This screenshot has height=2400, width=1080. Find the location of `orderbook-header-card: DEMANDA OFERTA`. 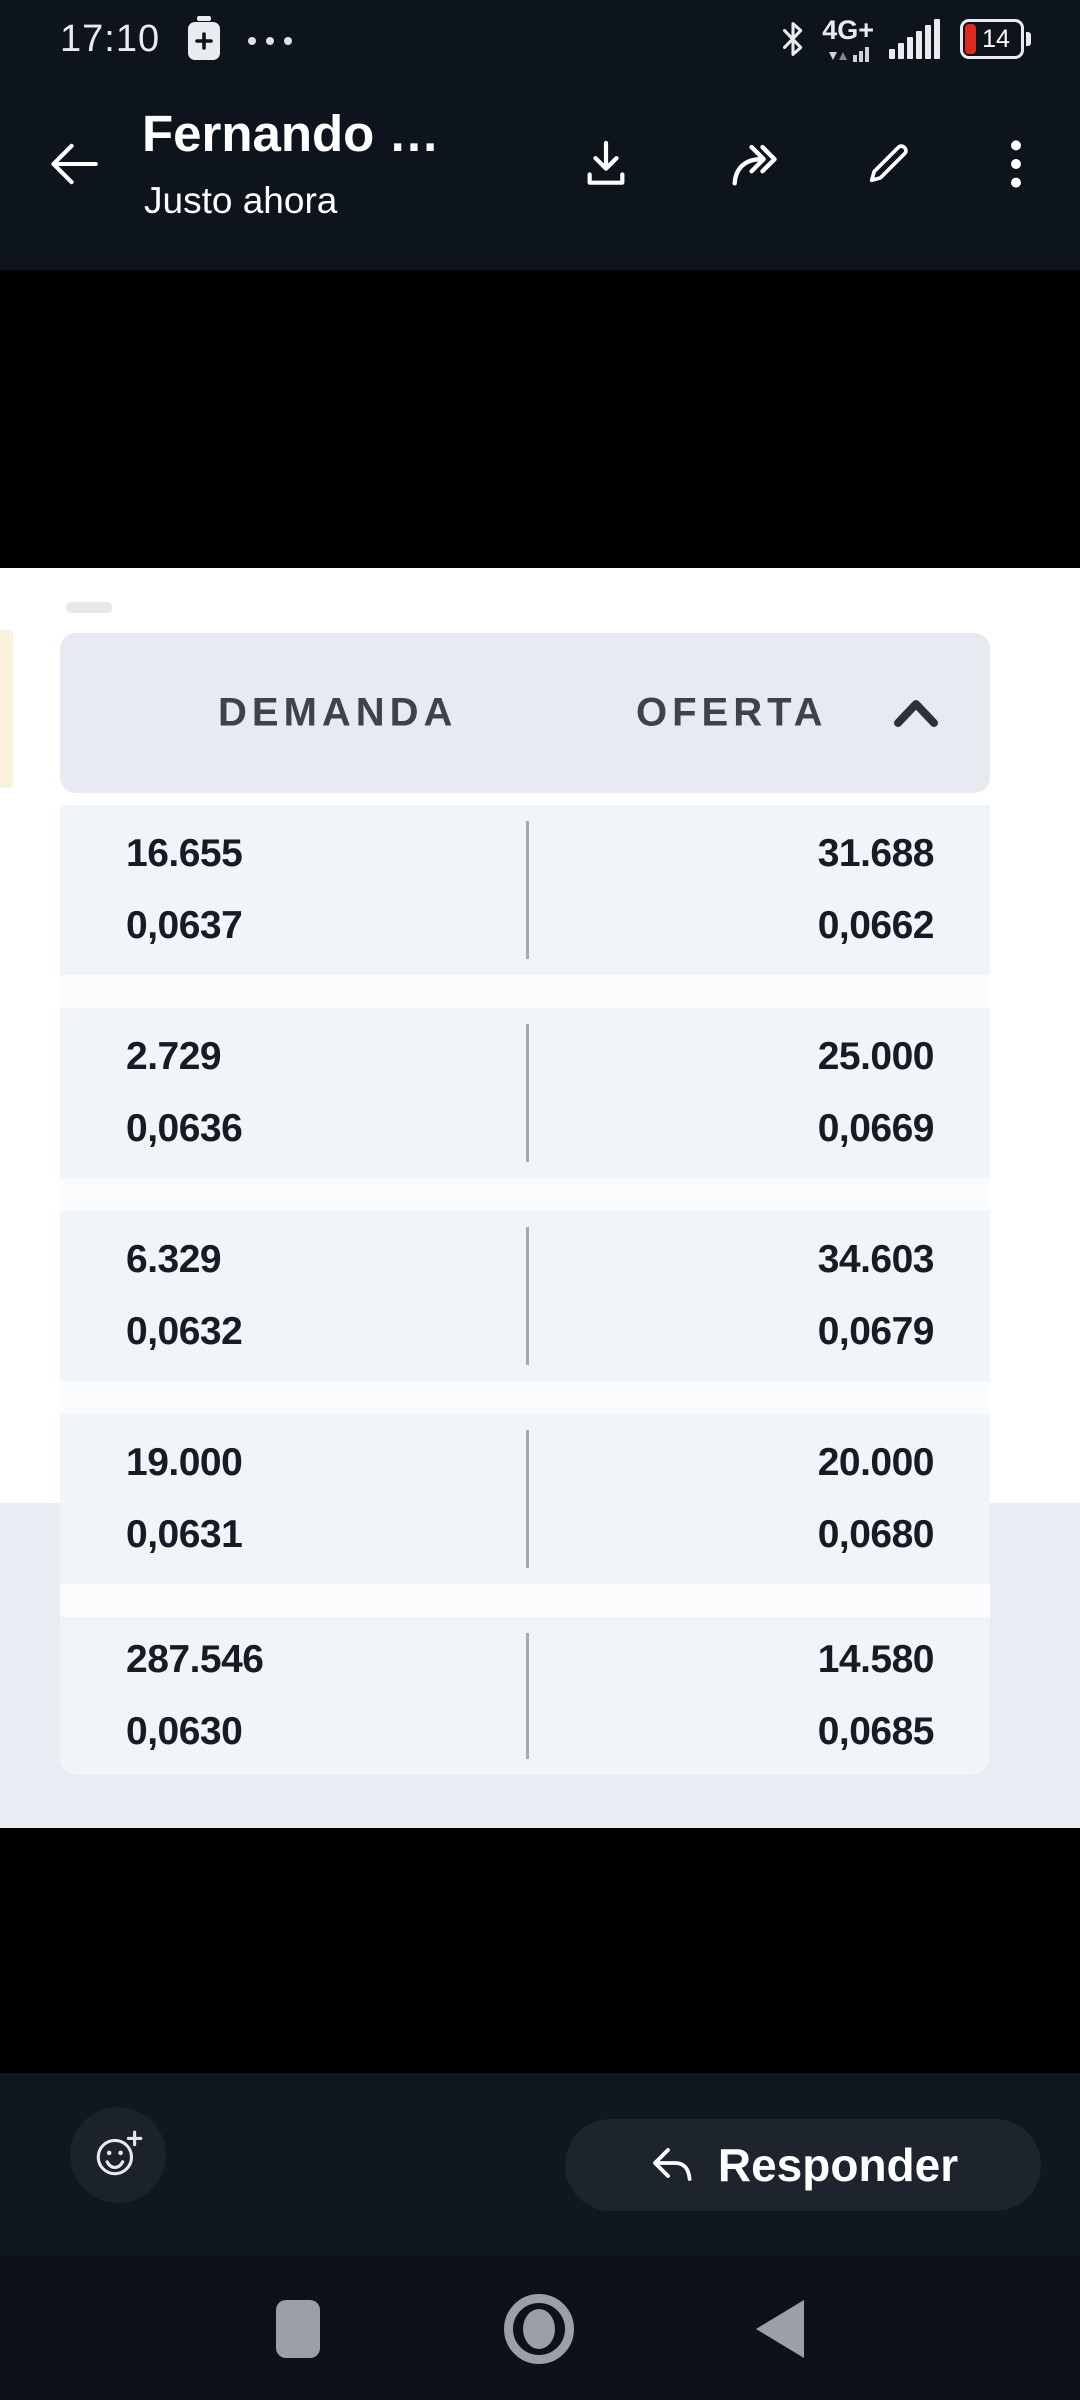

orderbook-header-card: DEMANDA OFERTA is located at coordinates (525, 713).